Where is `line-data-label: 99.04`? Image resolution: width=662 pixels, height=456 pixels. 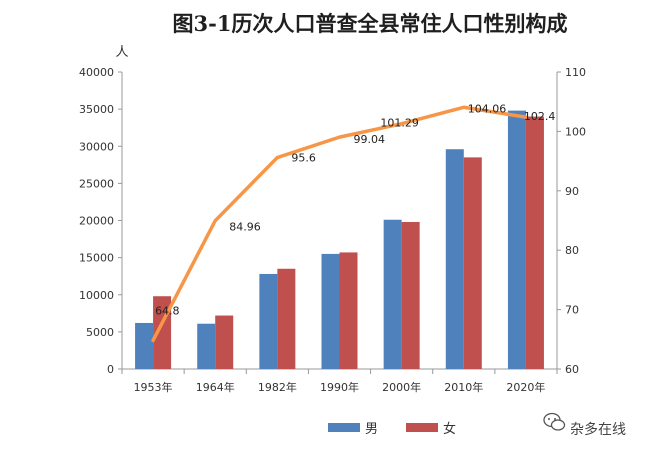
line-data-label: 99.04 is located at coordinates (370, 139).